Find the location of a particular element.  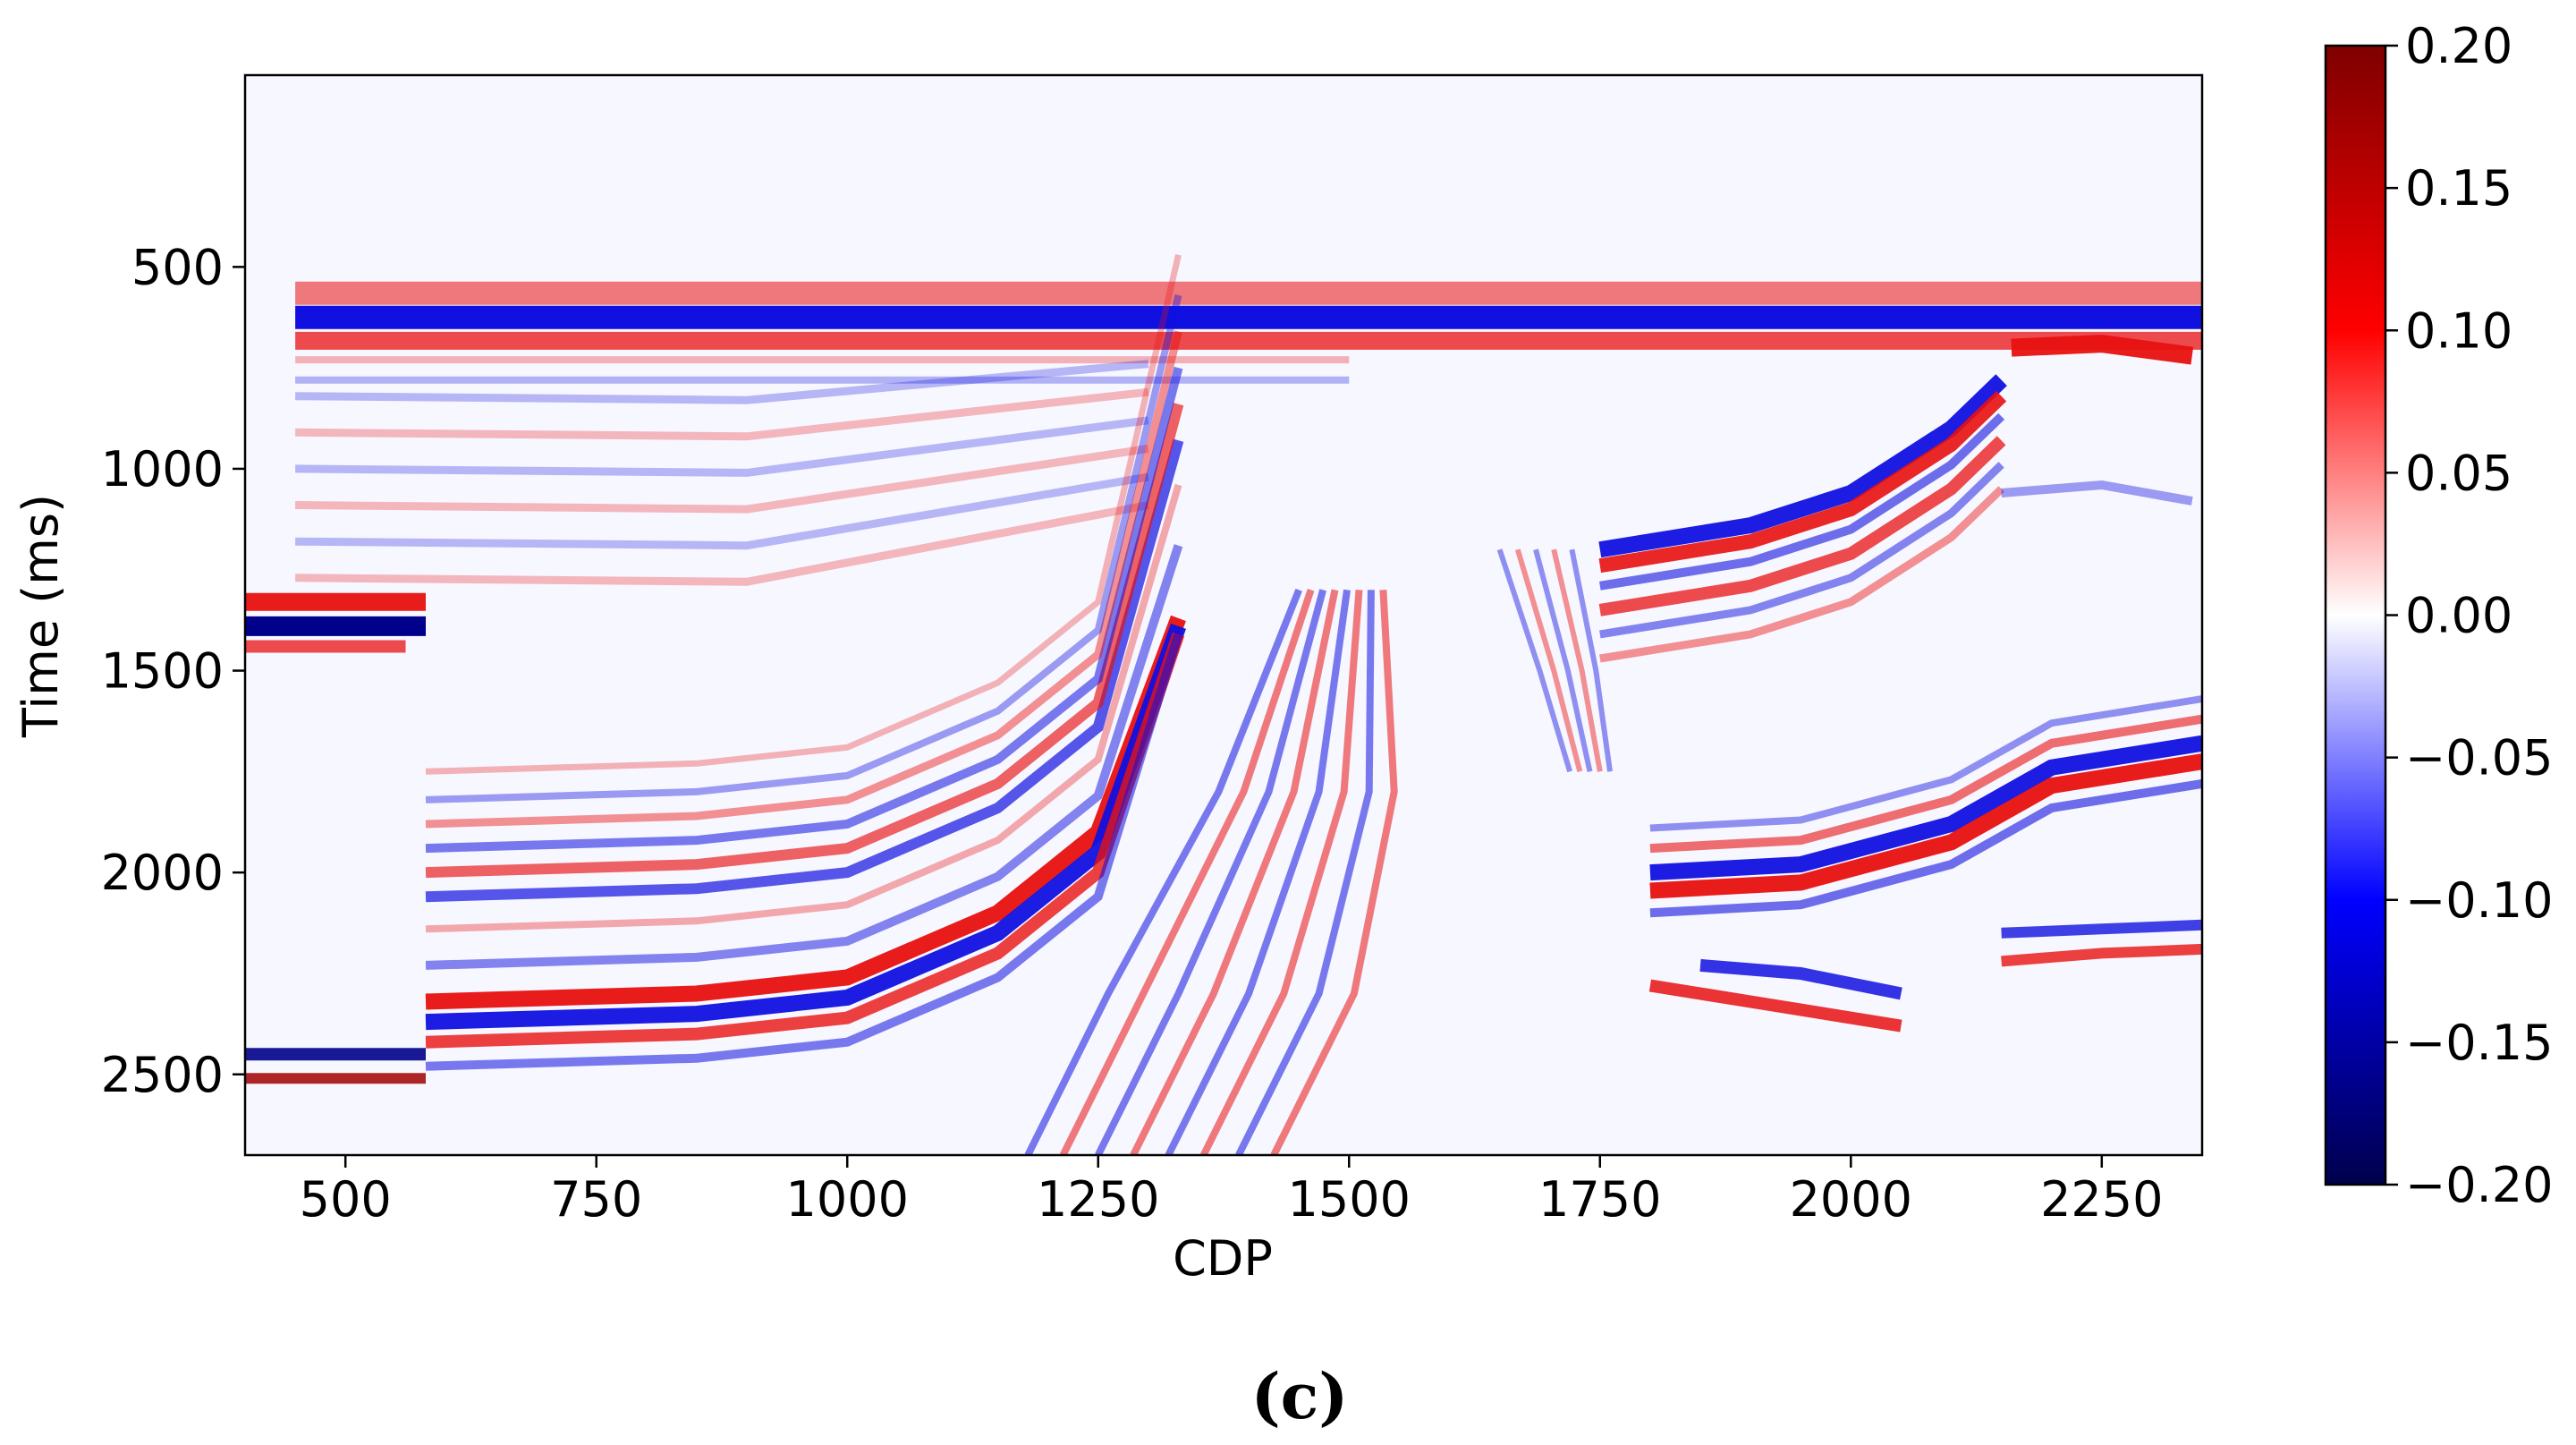

x-tick-label: 1750 is located at coordinates (1599, 1200).